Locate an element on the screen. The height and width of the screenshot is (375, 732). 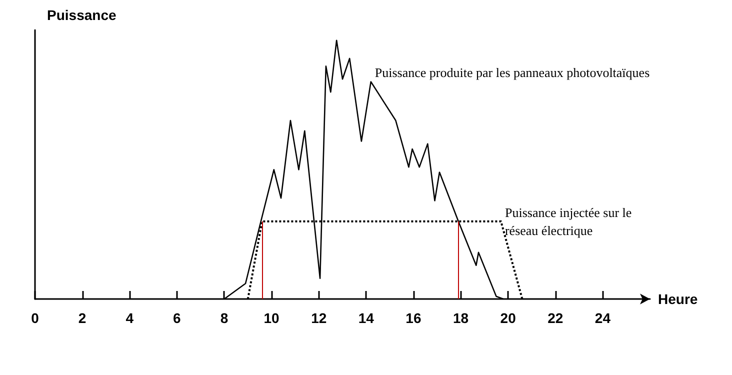
x-tick-label: 12 is located at coordinates (319, 318).